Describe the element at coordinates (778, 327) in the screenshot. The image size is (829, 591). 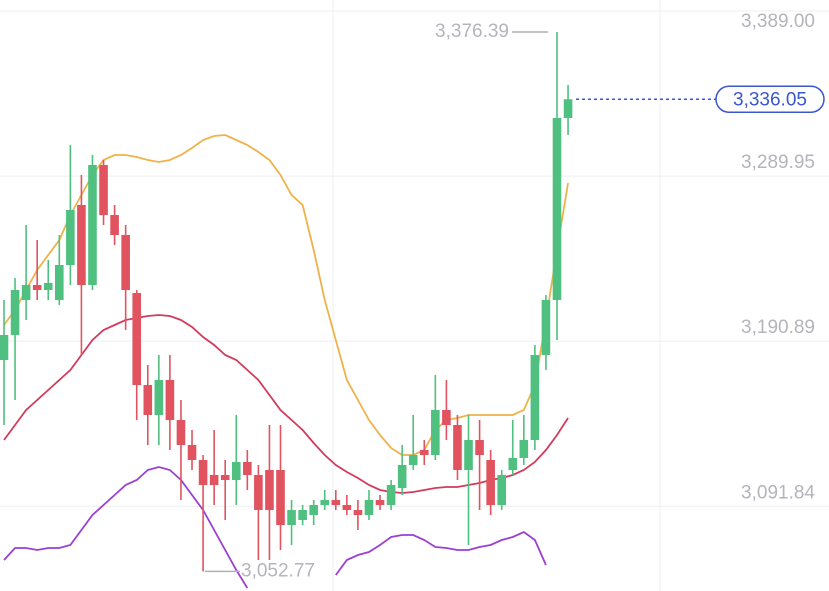
I see `y-tick-label: 3,190.89` at that location.